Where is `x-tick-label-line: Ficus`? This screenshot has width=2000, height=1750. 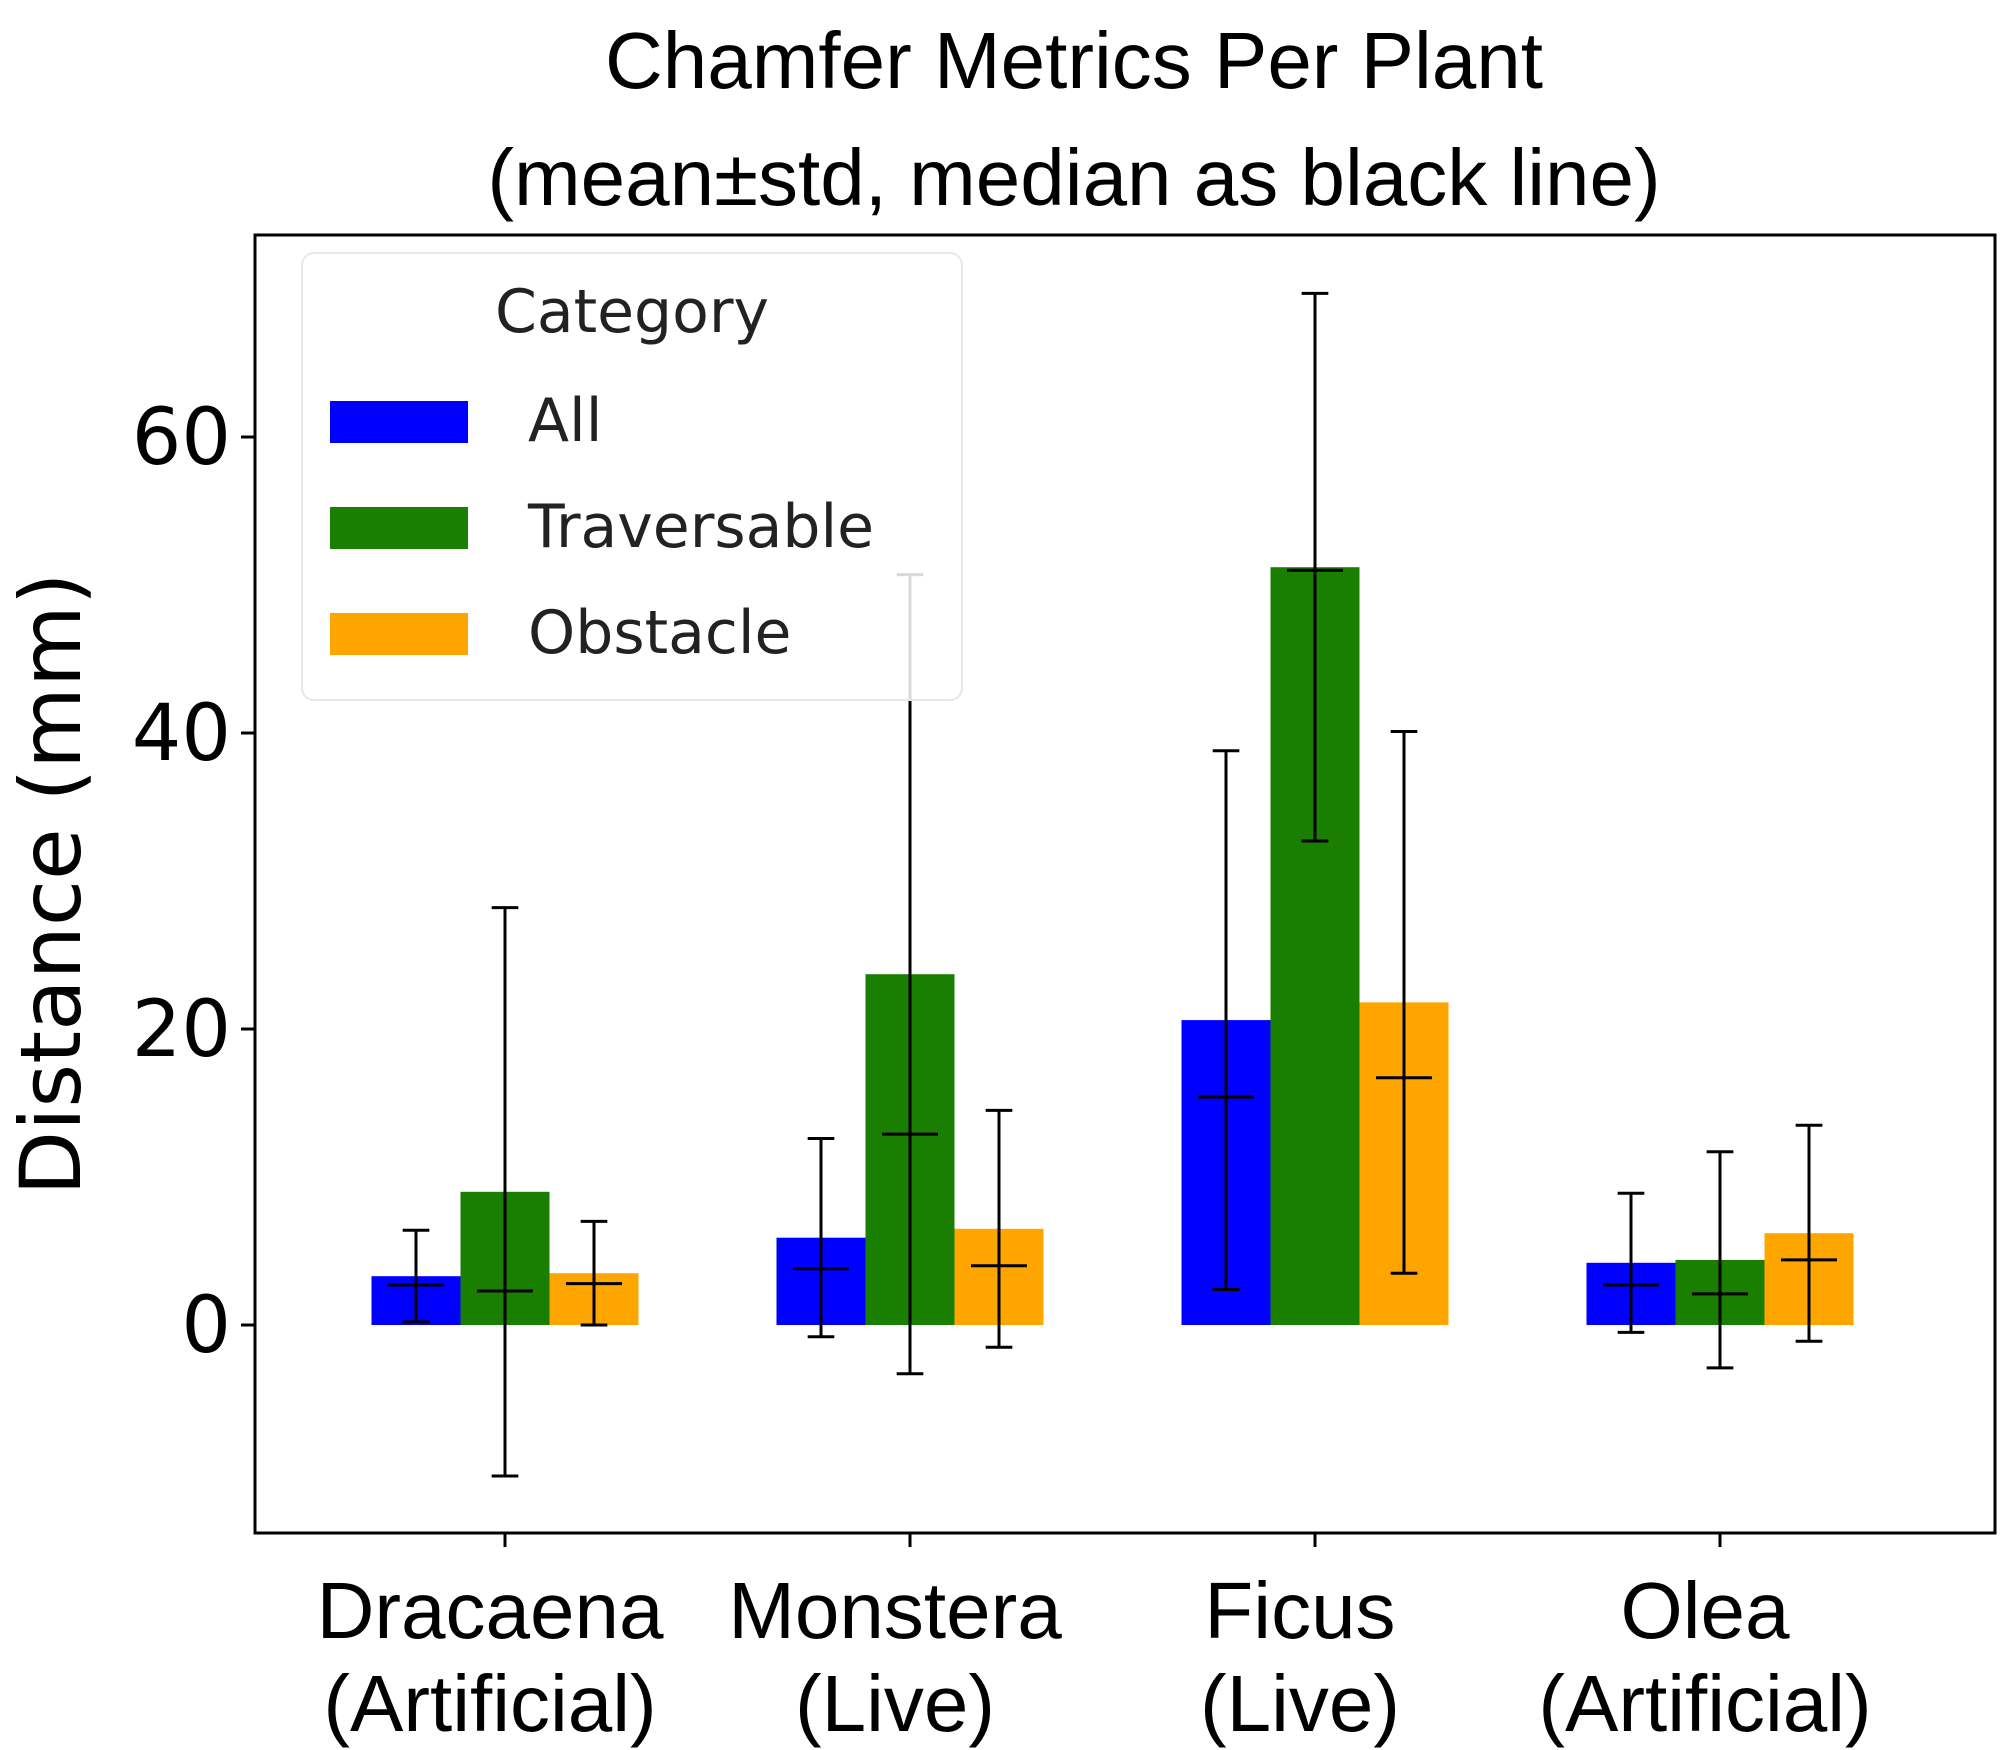 x-tick-label-line: Ficus is located at coordinates (1299, 1610).